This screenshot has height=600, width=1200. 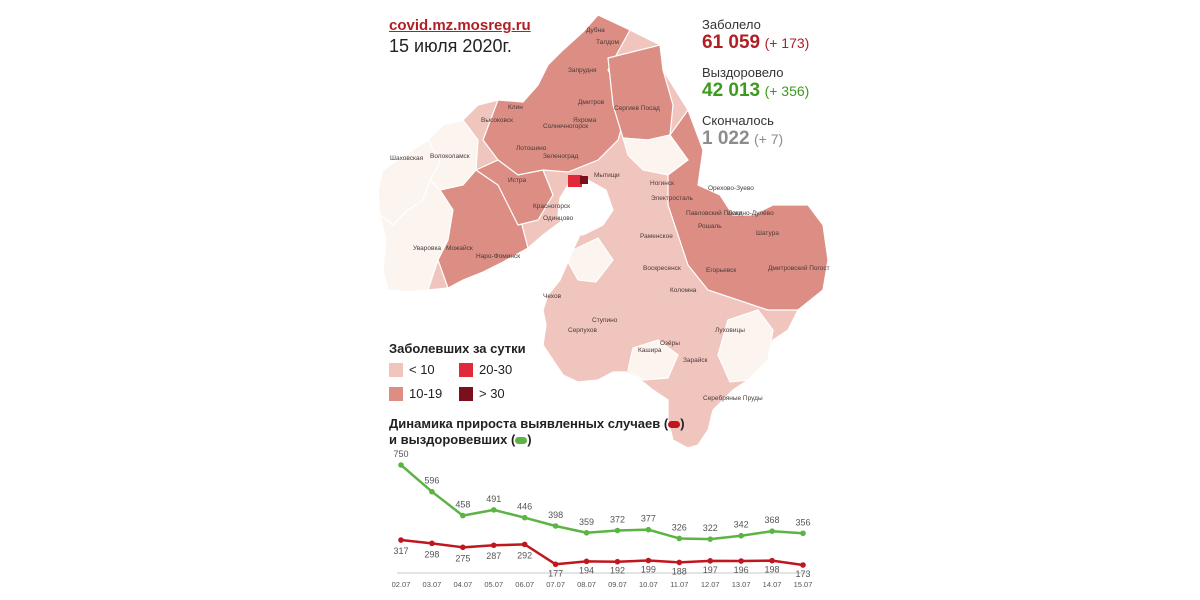 I want to click on x-tick-label: 02.07, so click(x=401, y=584).